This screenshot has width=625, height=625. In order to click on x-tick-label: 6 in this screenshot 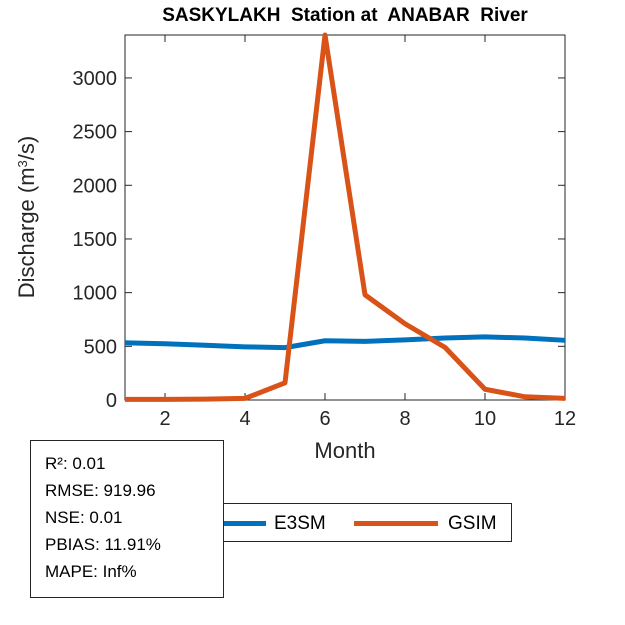, I will do `click(324, 419)`.